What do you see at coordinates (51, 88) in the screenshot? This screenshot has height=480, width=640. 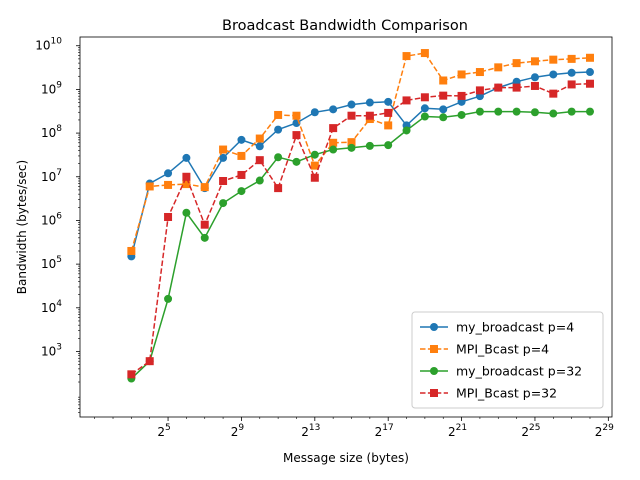 I see `y-tick-label: 109` at bounding box center [51, 88].